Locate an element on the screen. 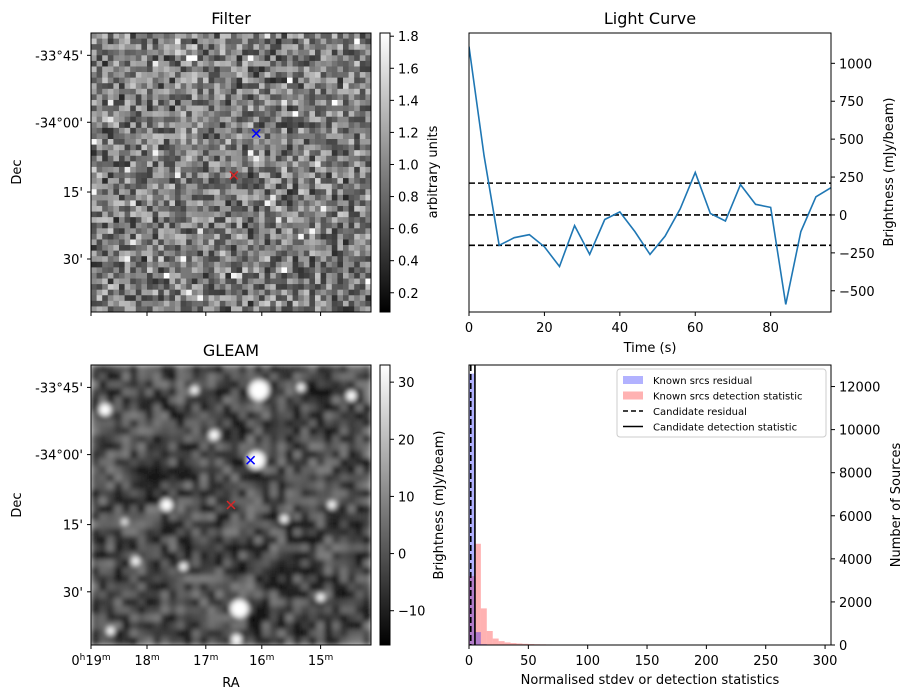 The height and width of the screenshot is (699, 913). x-tick-label: 17m is located at coordinates (205, 661).